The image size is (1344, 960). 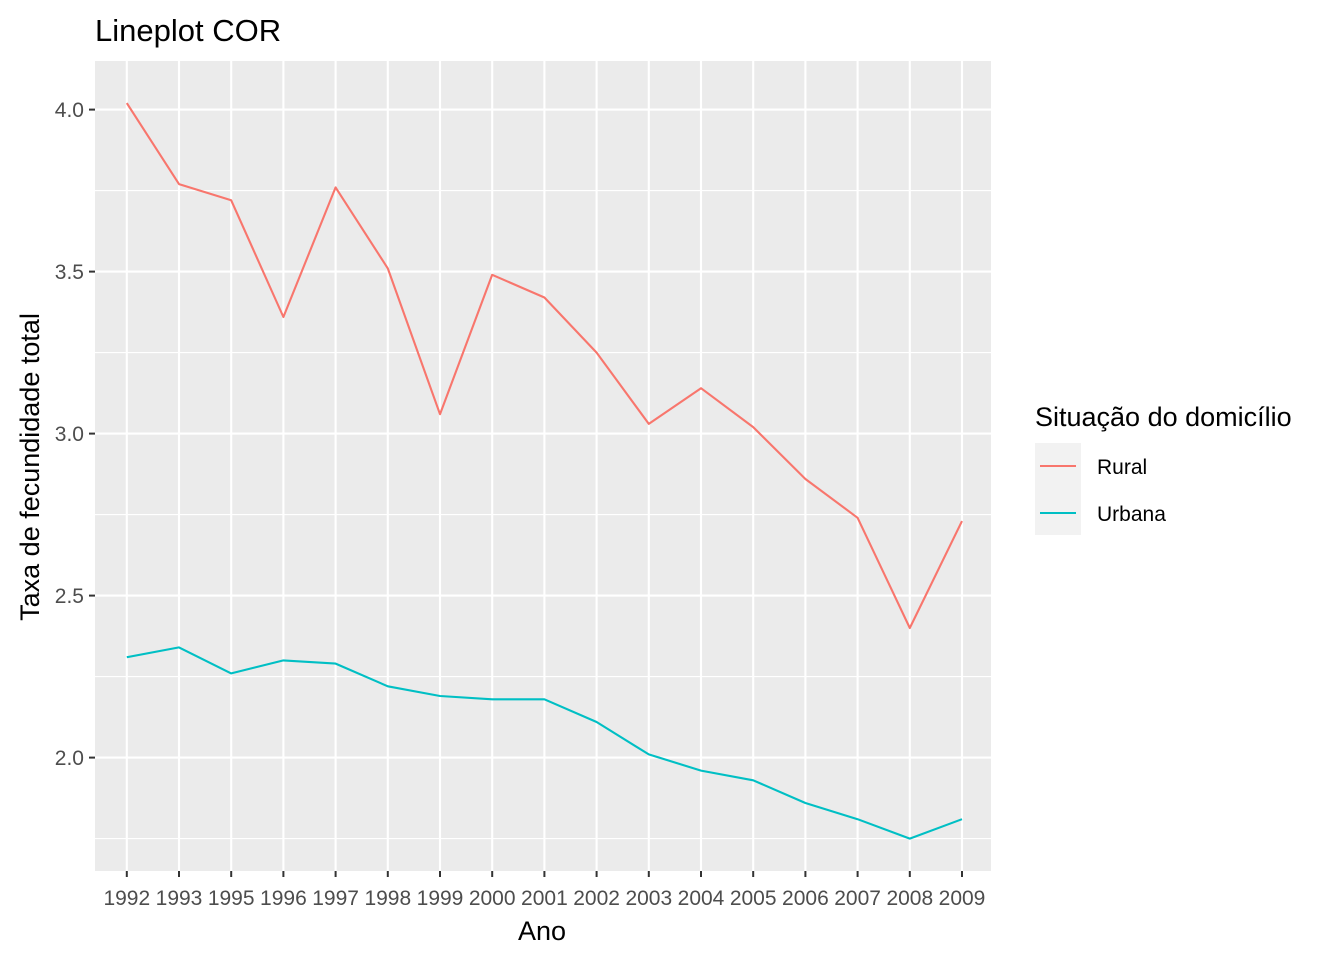 I want to click on x-tick-label: 2003, so click(x=648, y=898).